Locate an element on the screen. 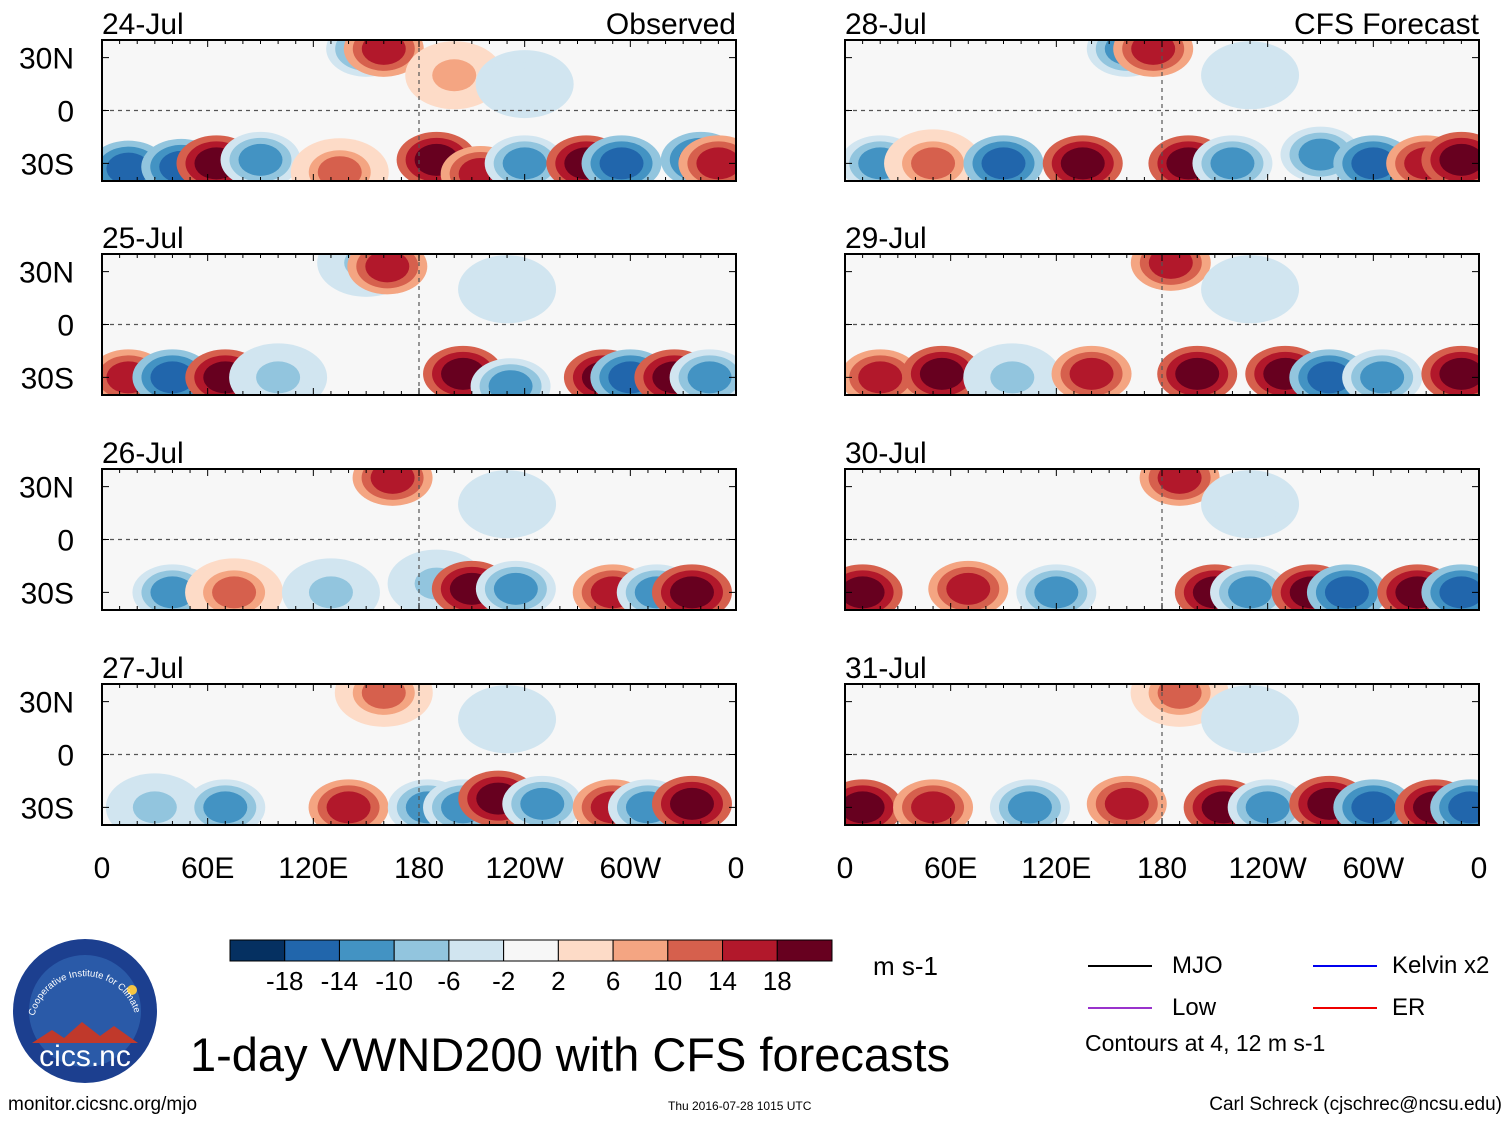  panel-date-label: 25-Jul is located at coordinates (143, 238).